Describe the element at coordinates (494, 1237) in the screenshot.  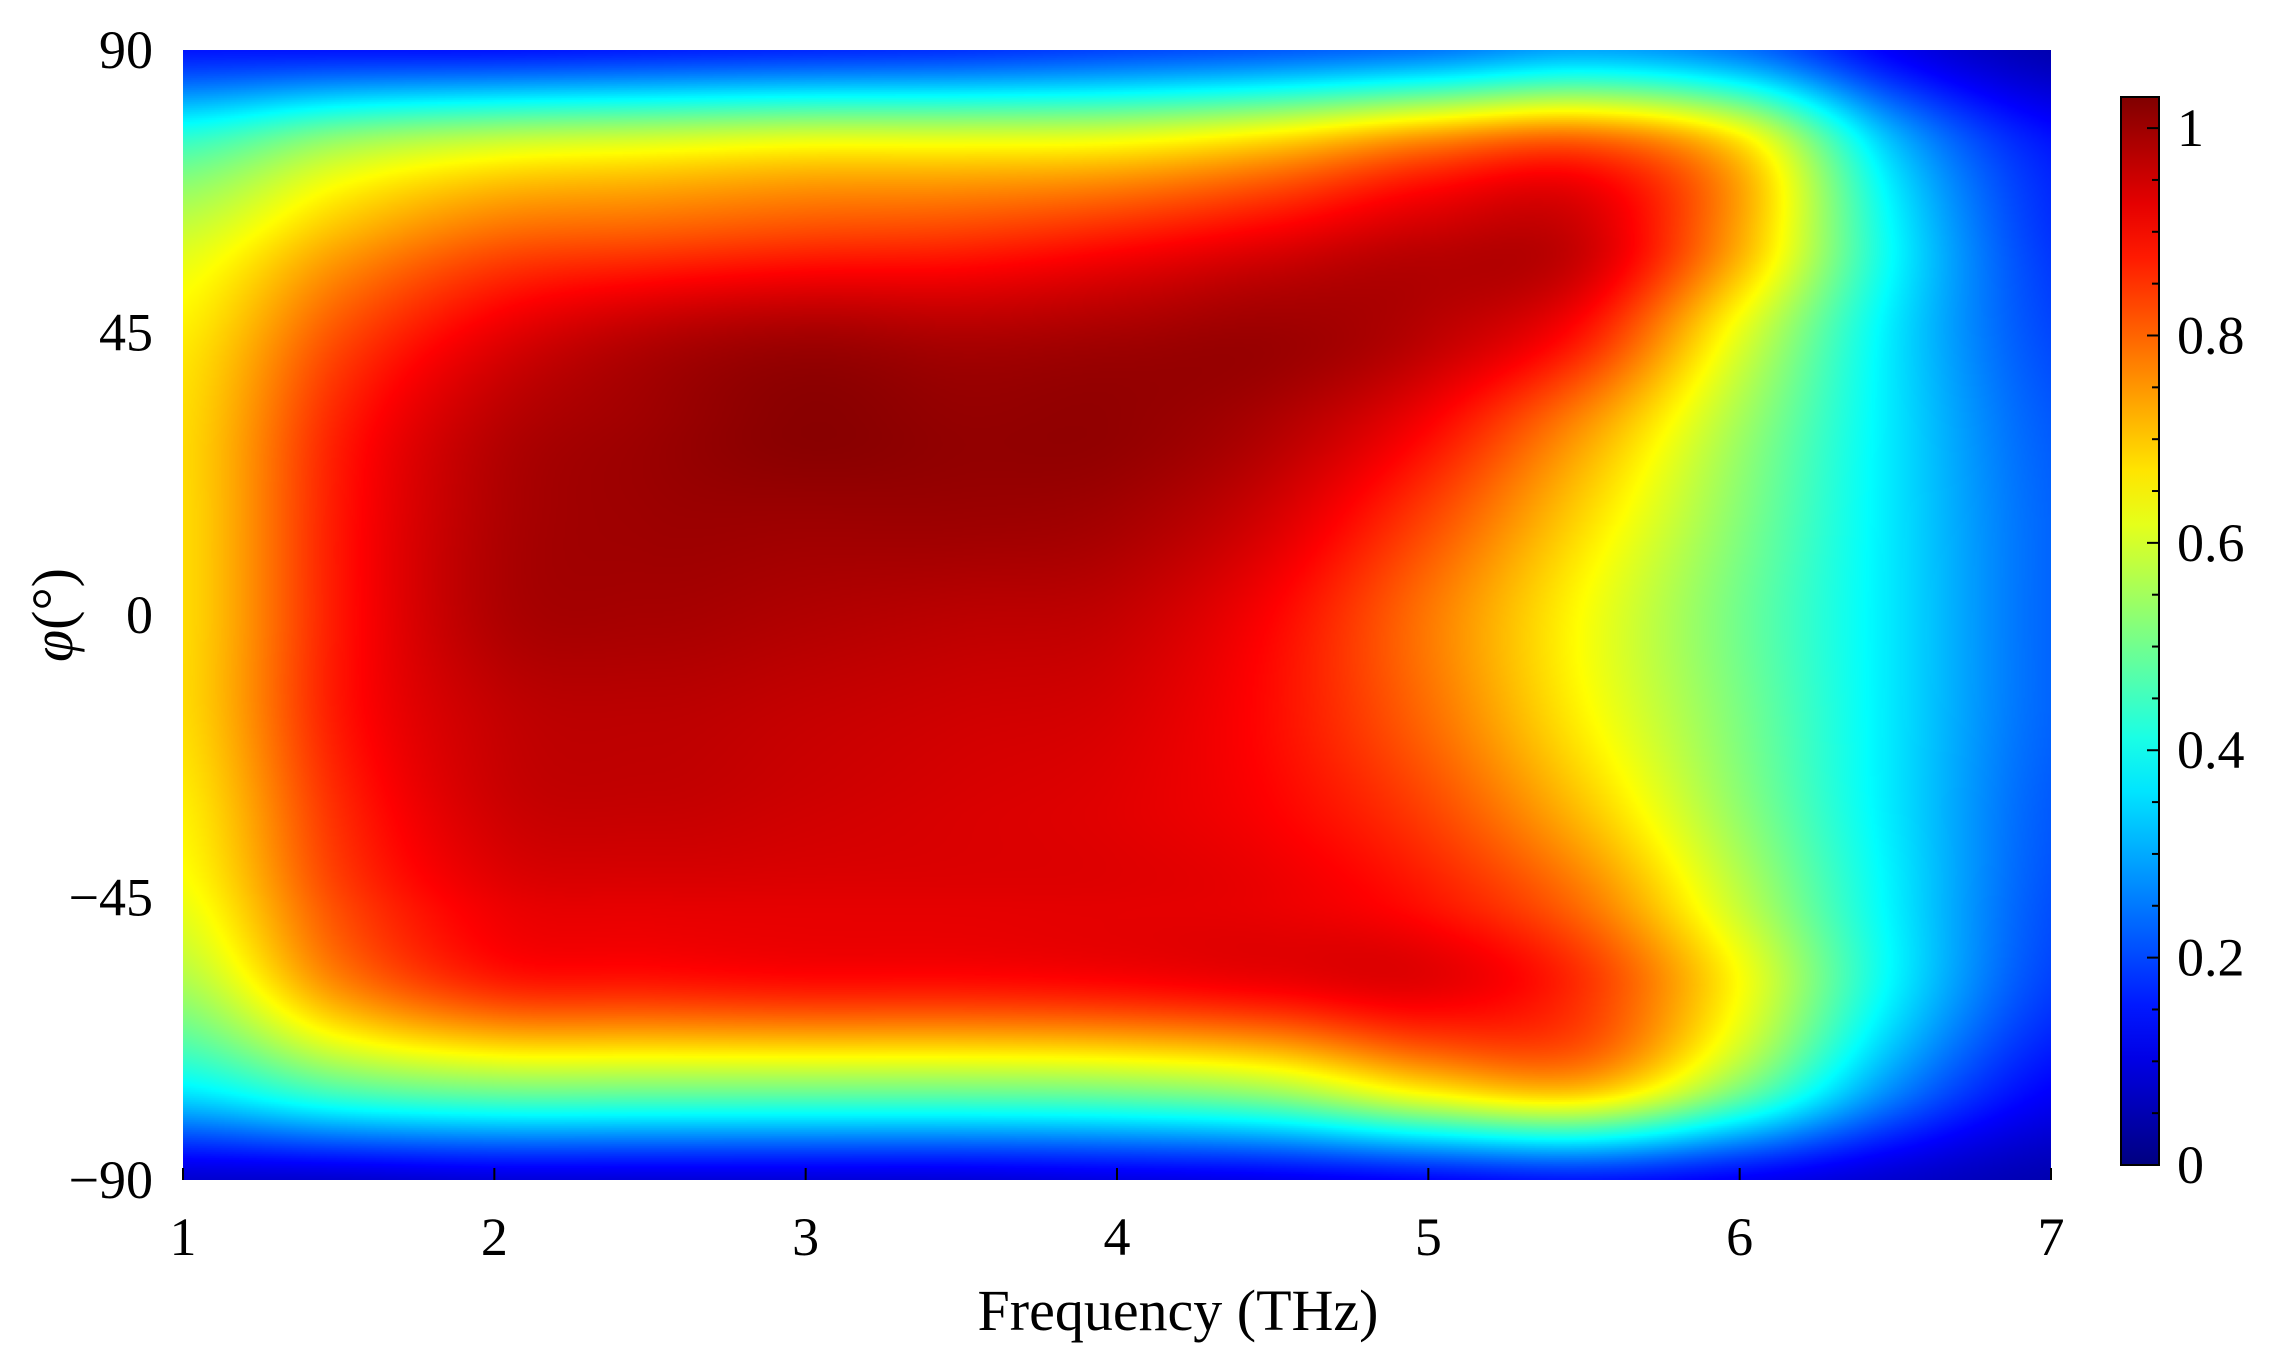
I see `x-tick-label: 2` at that location.